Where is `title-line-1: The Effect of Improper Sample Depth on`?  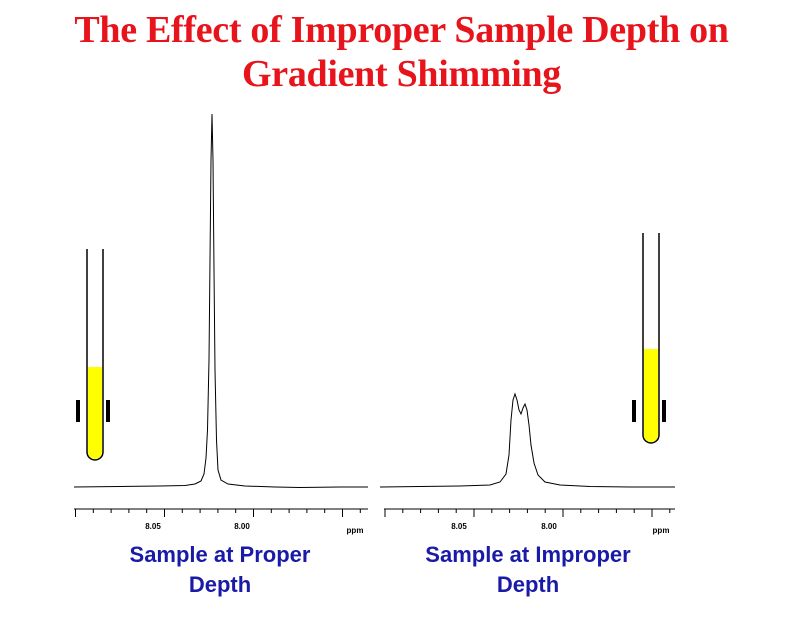 title-line-1: The Effect of Improper Sample Depth on is located at coordinates (401, 30).